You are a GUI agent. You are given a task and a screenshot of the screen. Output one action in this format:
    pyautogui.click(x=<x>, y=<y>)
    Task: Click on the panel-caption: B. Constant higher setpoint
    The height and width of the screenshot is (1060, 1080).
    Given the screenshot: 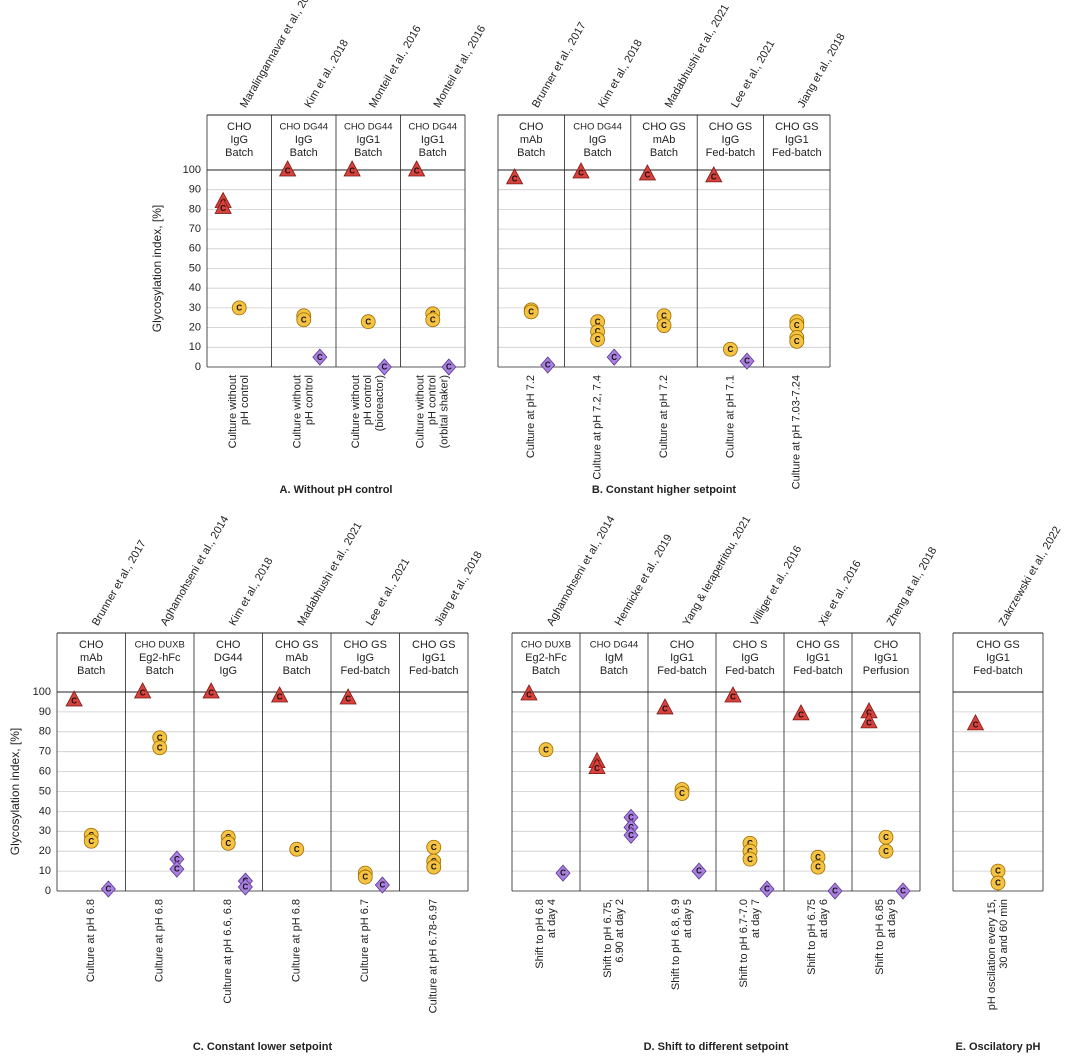 What is the action you would take?
    pyautogui.click(x=664, y=490)
    